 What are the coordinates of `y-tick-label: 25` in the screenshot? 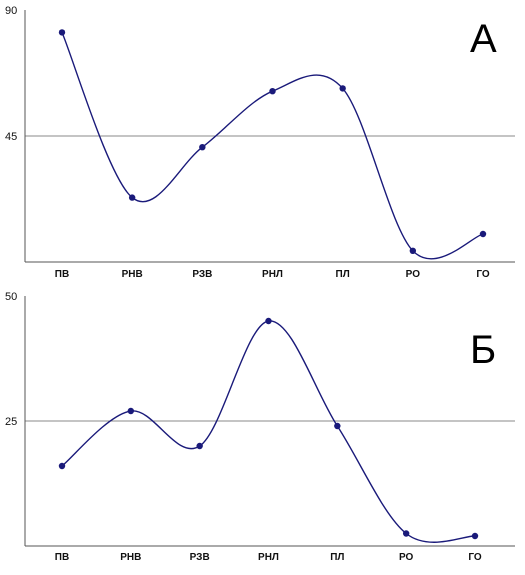 It's located at (11, 422).